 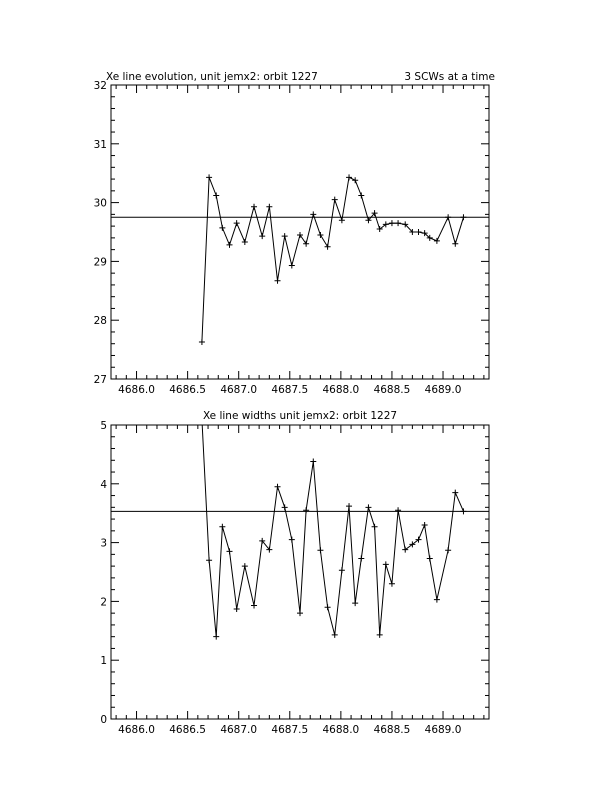 What do you see at coordinates (103, 485) in the screenshot?
I see `y-tick-label: 4` at bounding box center [103, 485].